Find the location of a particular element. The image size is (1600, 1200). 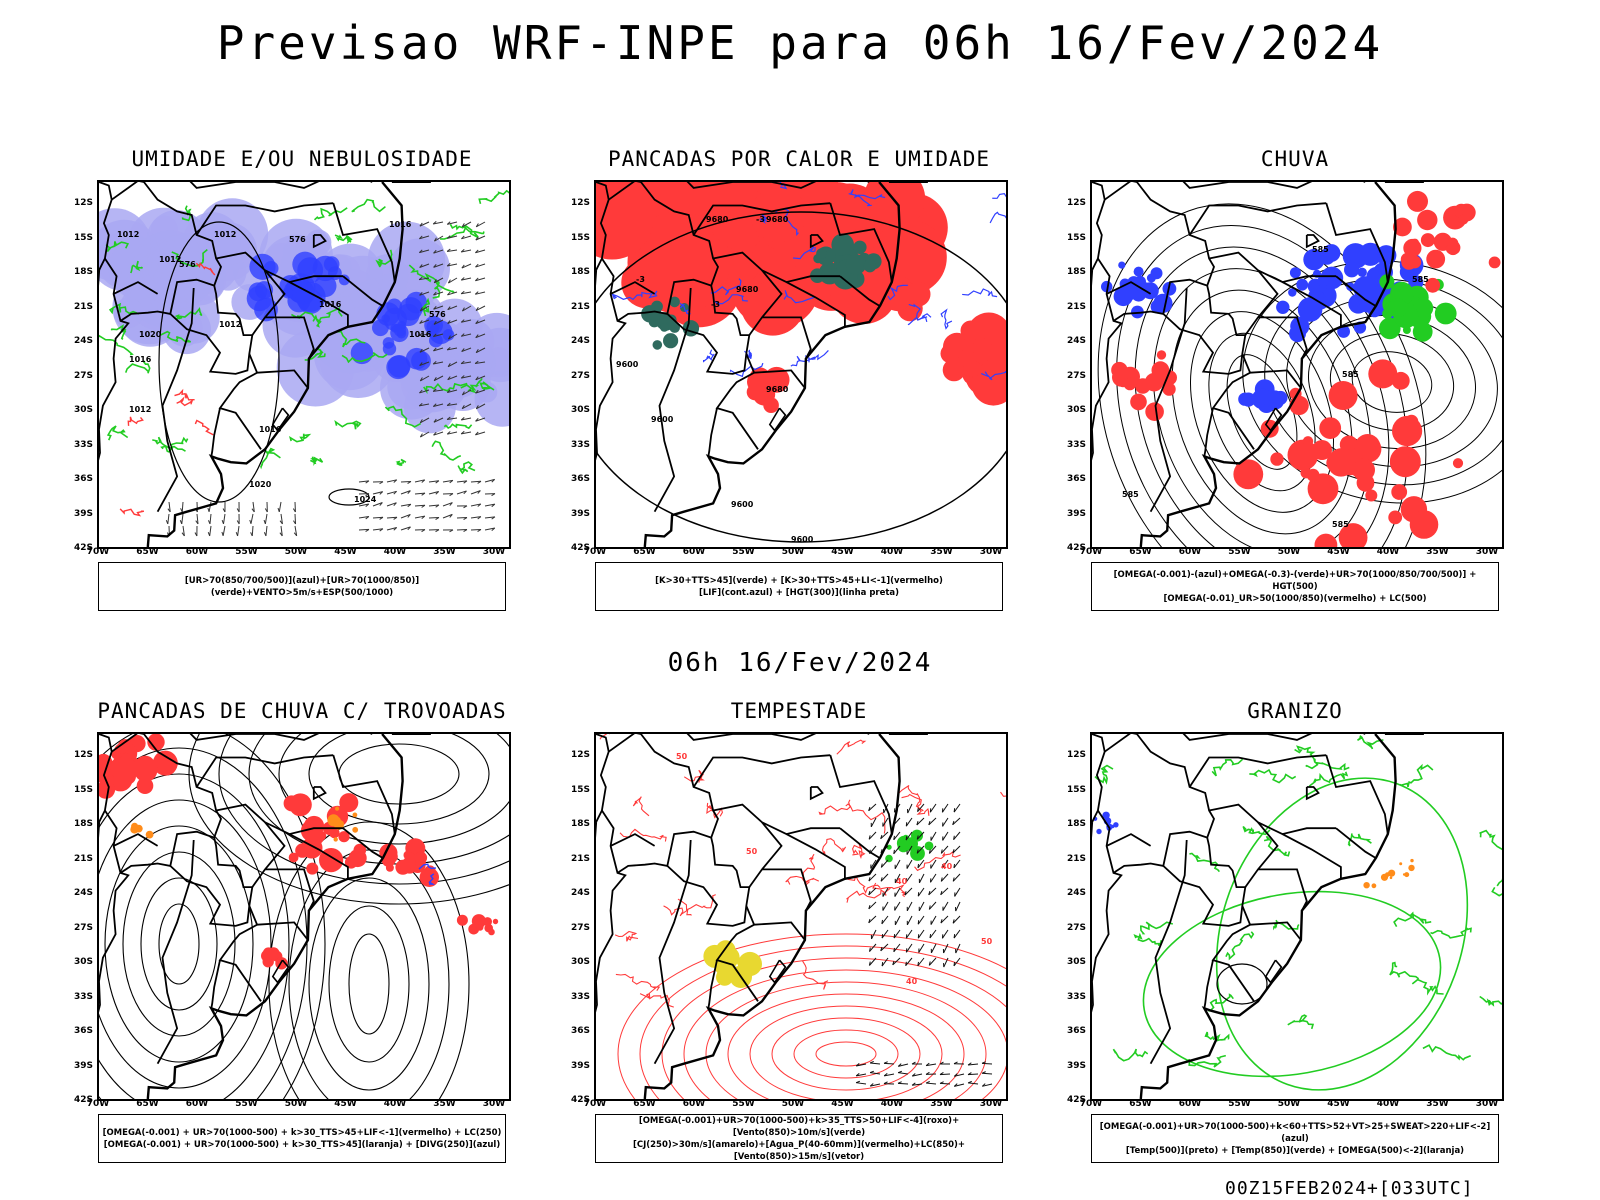

panel-title-tempestade: TEMPESTADE is located at coordinates (799, 711).